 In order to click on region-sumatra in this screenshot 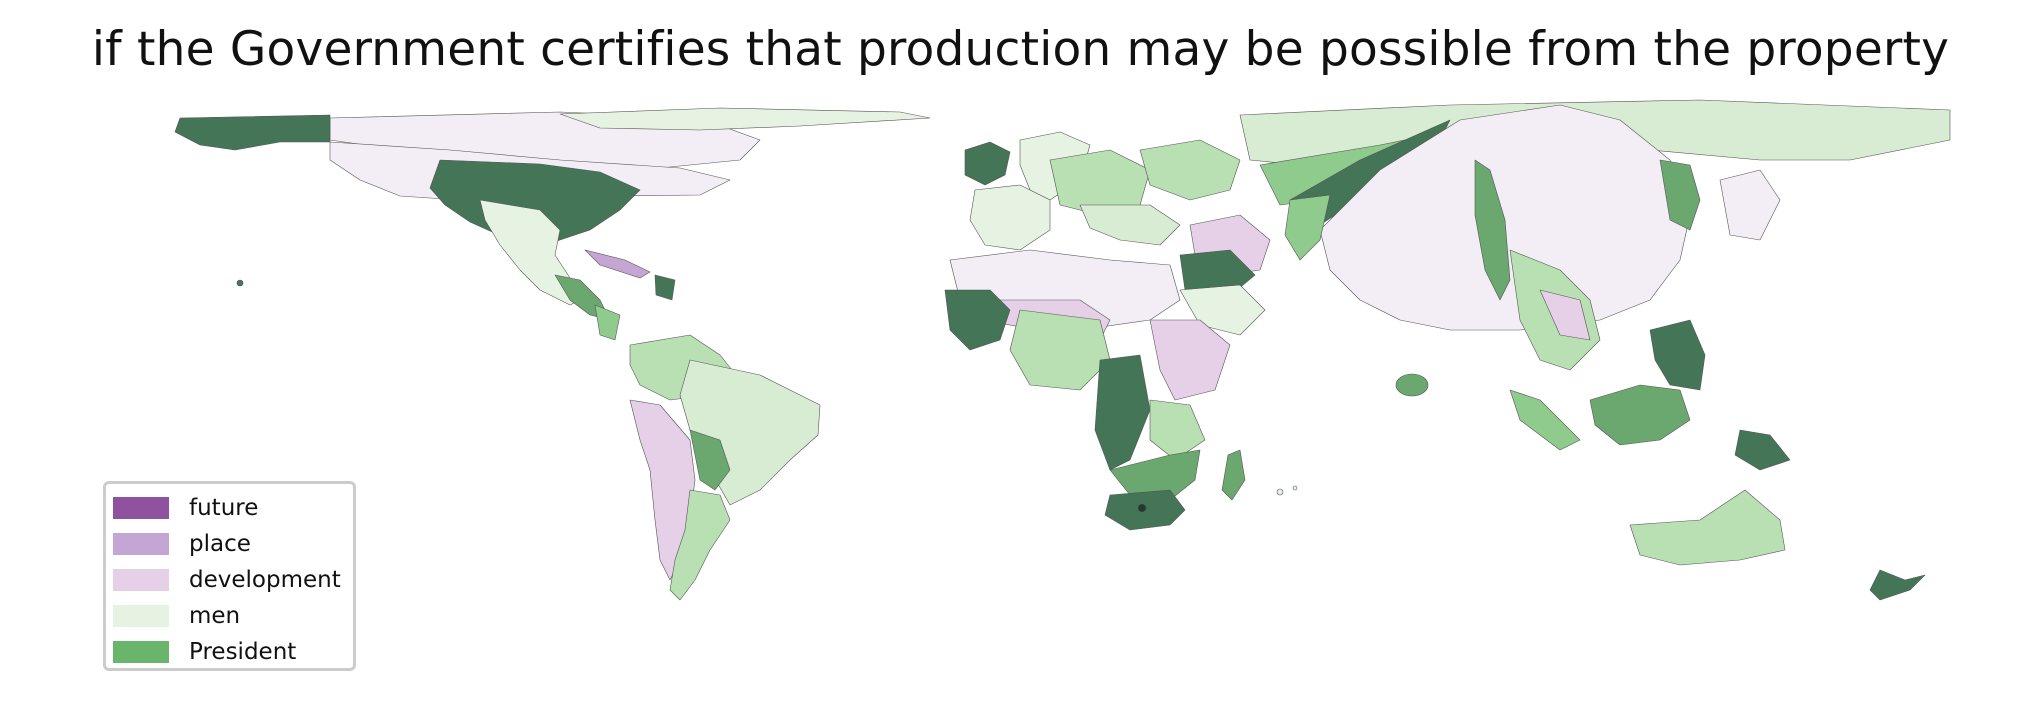, I will do `click(1545, 420)`.